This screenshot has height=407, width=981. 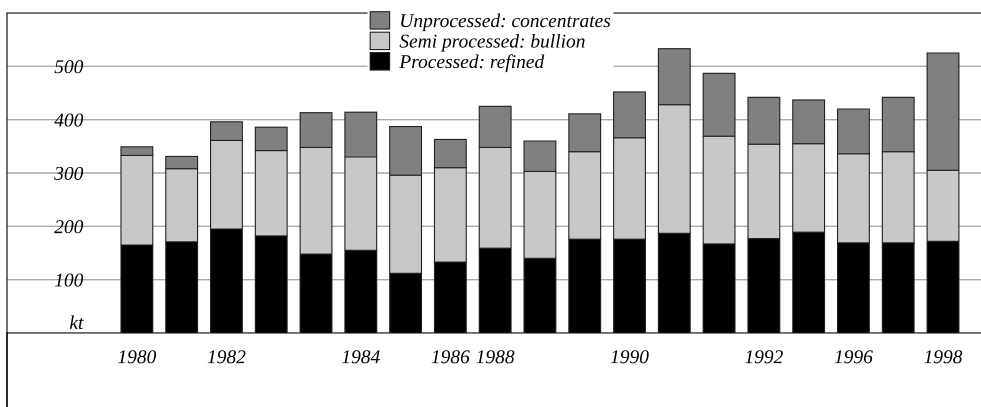 What do you see at coordinates (69, 280) in the screenshot?
I see `y-tick-label: 100` at bounding box center [69, 280].